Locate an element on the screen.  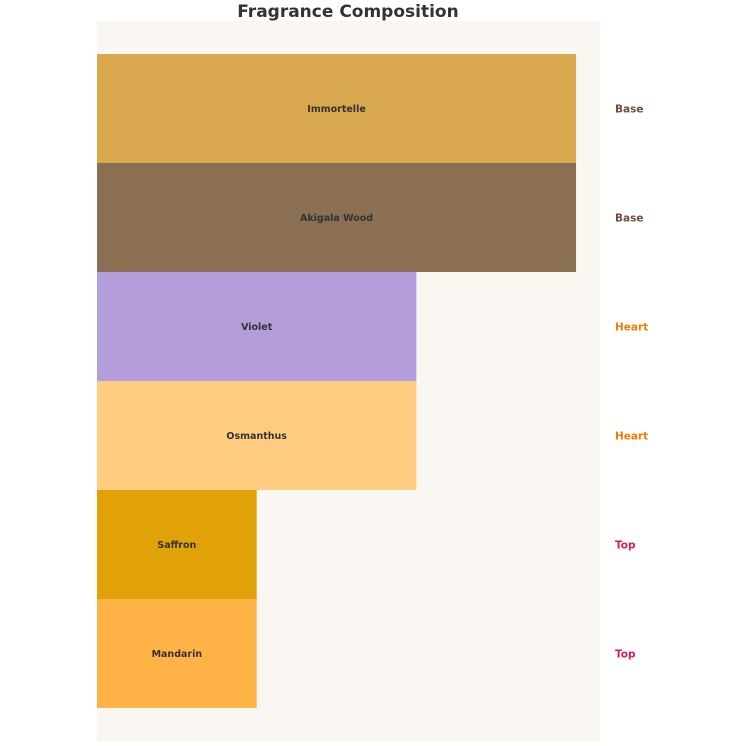
bar-label: Immortelle is located at coordinates (336, 109).